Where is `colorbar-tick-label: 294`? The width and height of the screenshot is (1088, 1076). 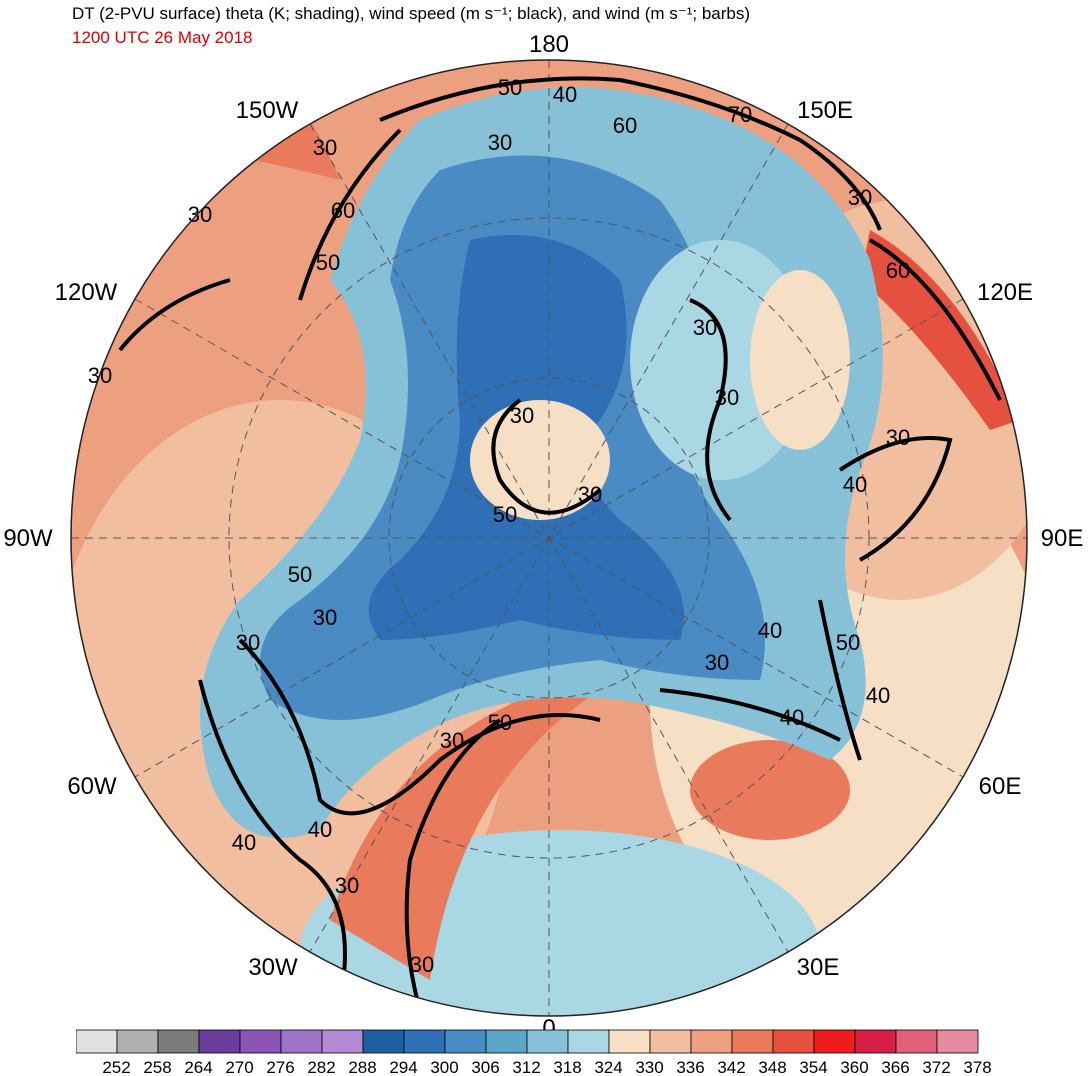 colorbar-tick-label: 294 is located at coordinates (403, 1066).